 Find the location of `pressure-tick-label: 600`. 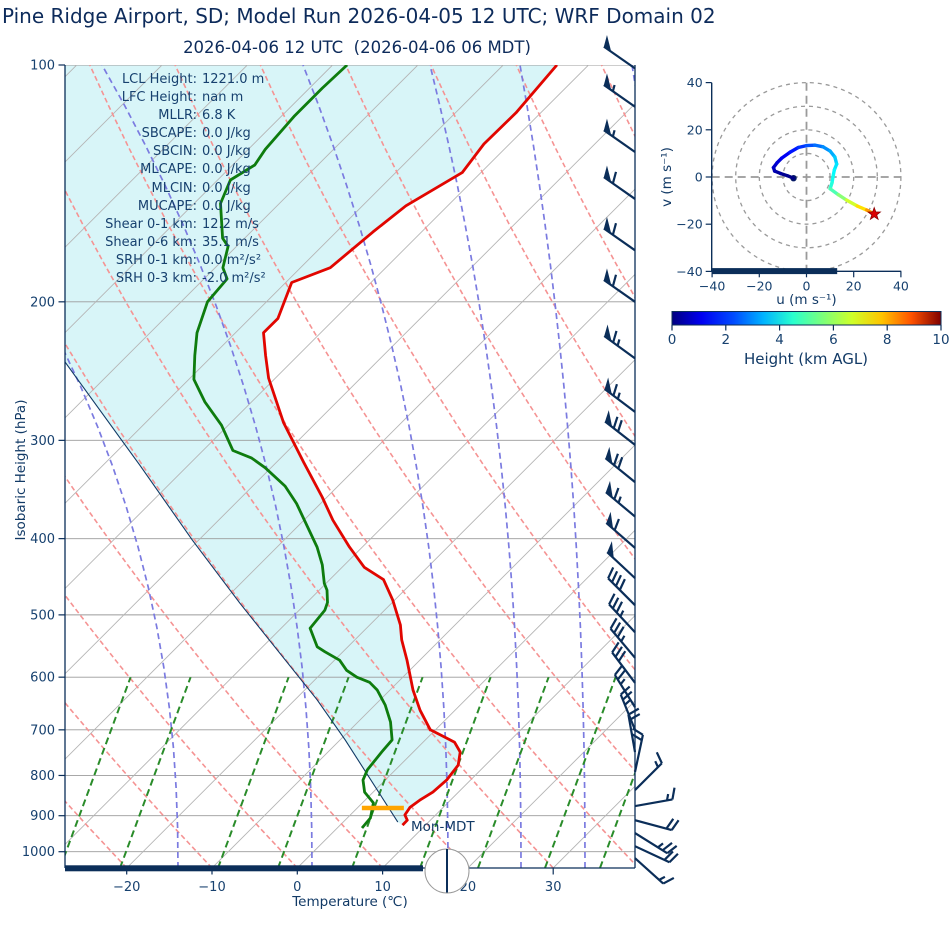

pressure-tick-label: 600 is located at coordinates (42, 678).